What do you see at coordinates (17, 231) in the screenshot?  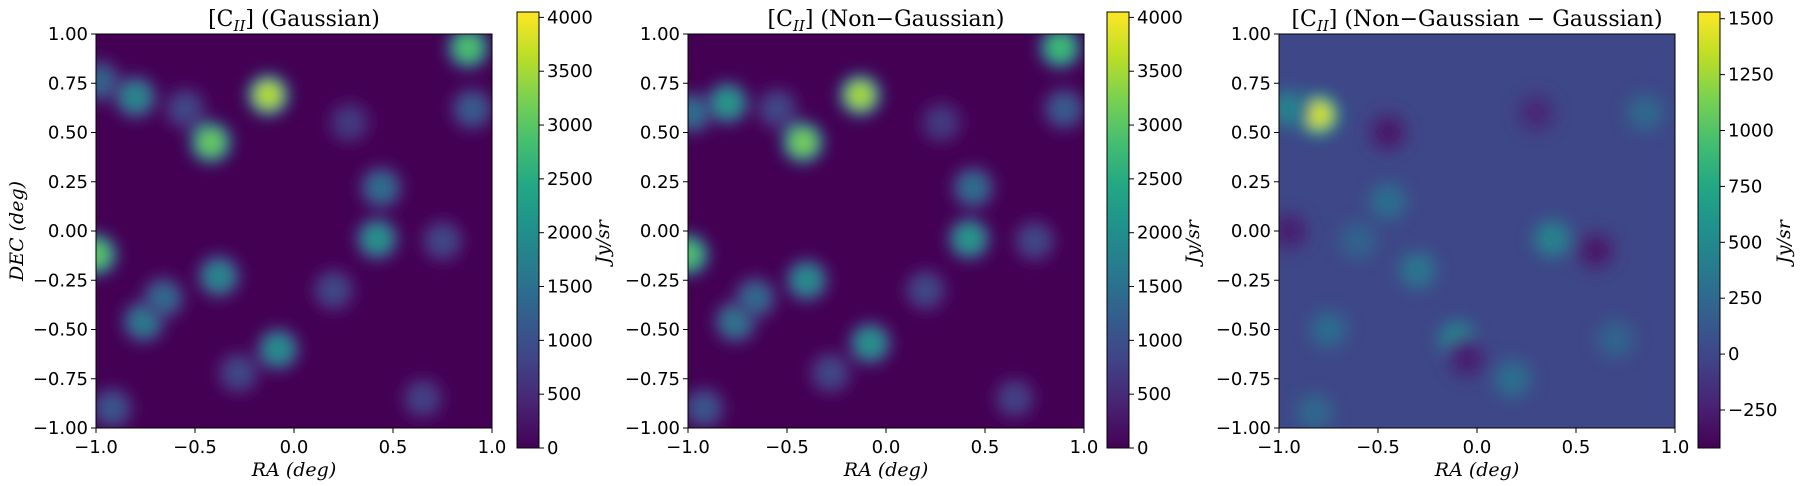 I see `y-axis-label: DEC (deg)` at bounding box center [17, 231].